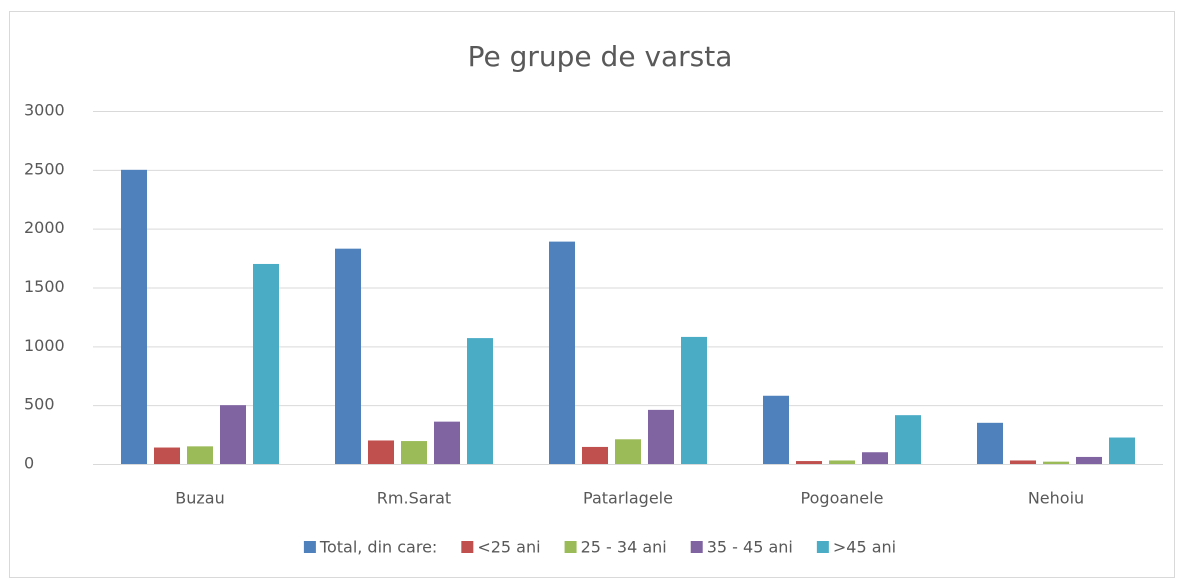 The height and width of the screenshot is (580, 1179). I want to click on y-tick-label: 0, so click(29, 463).